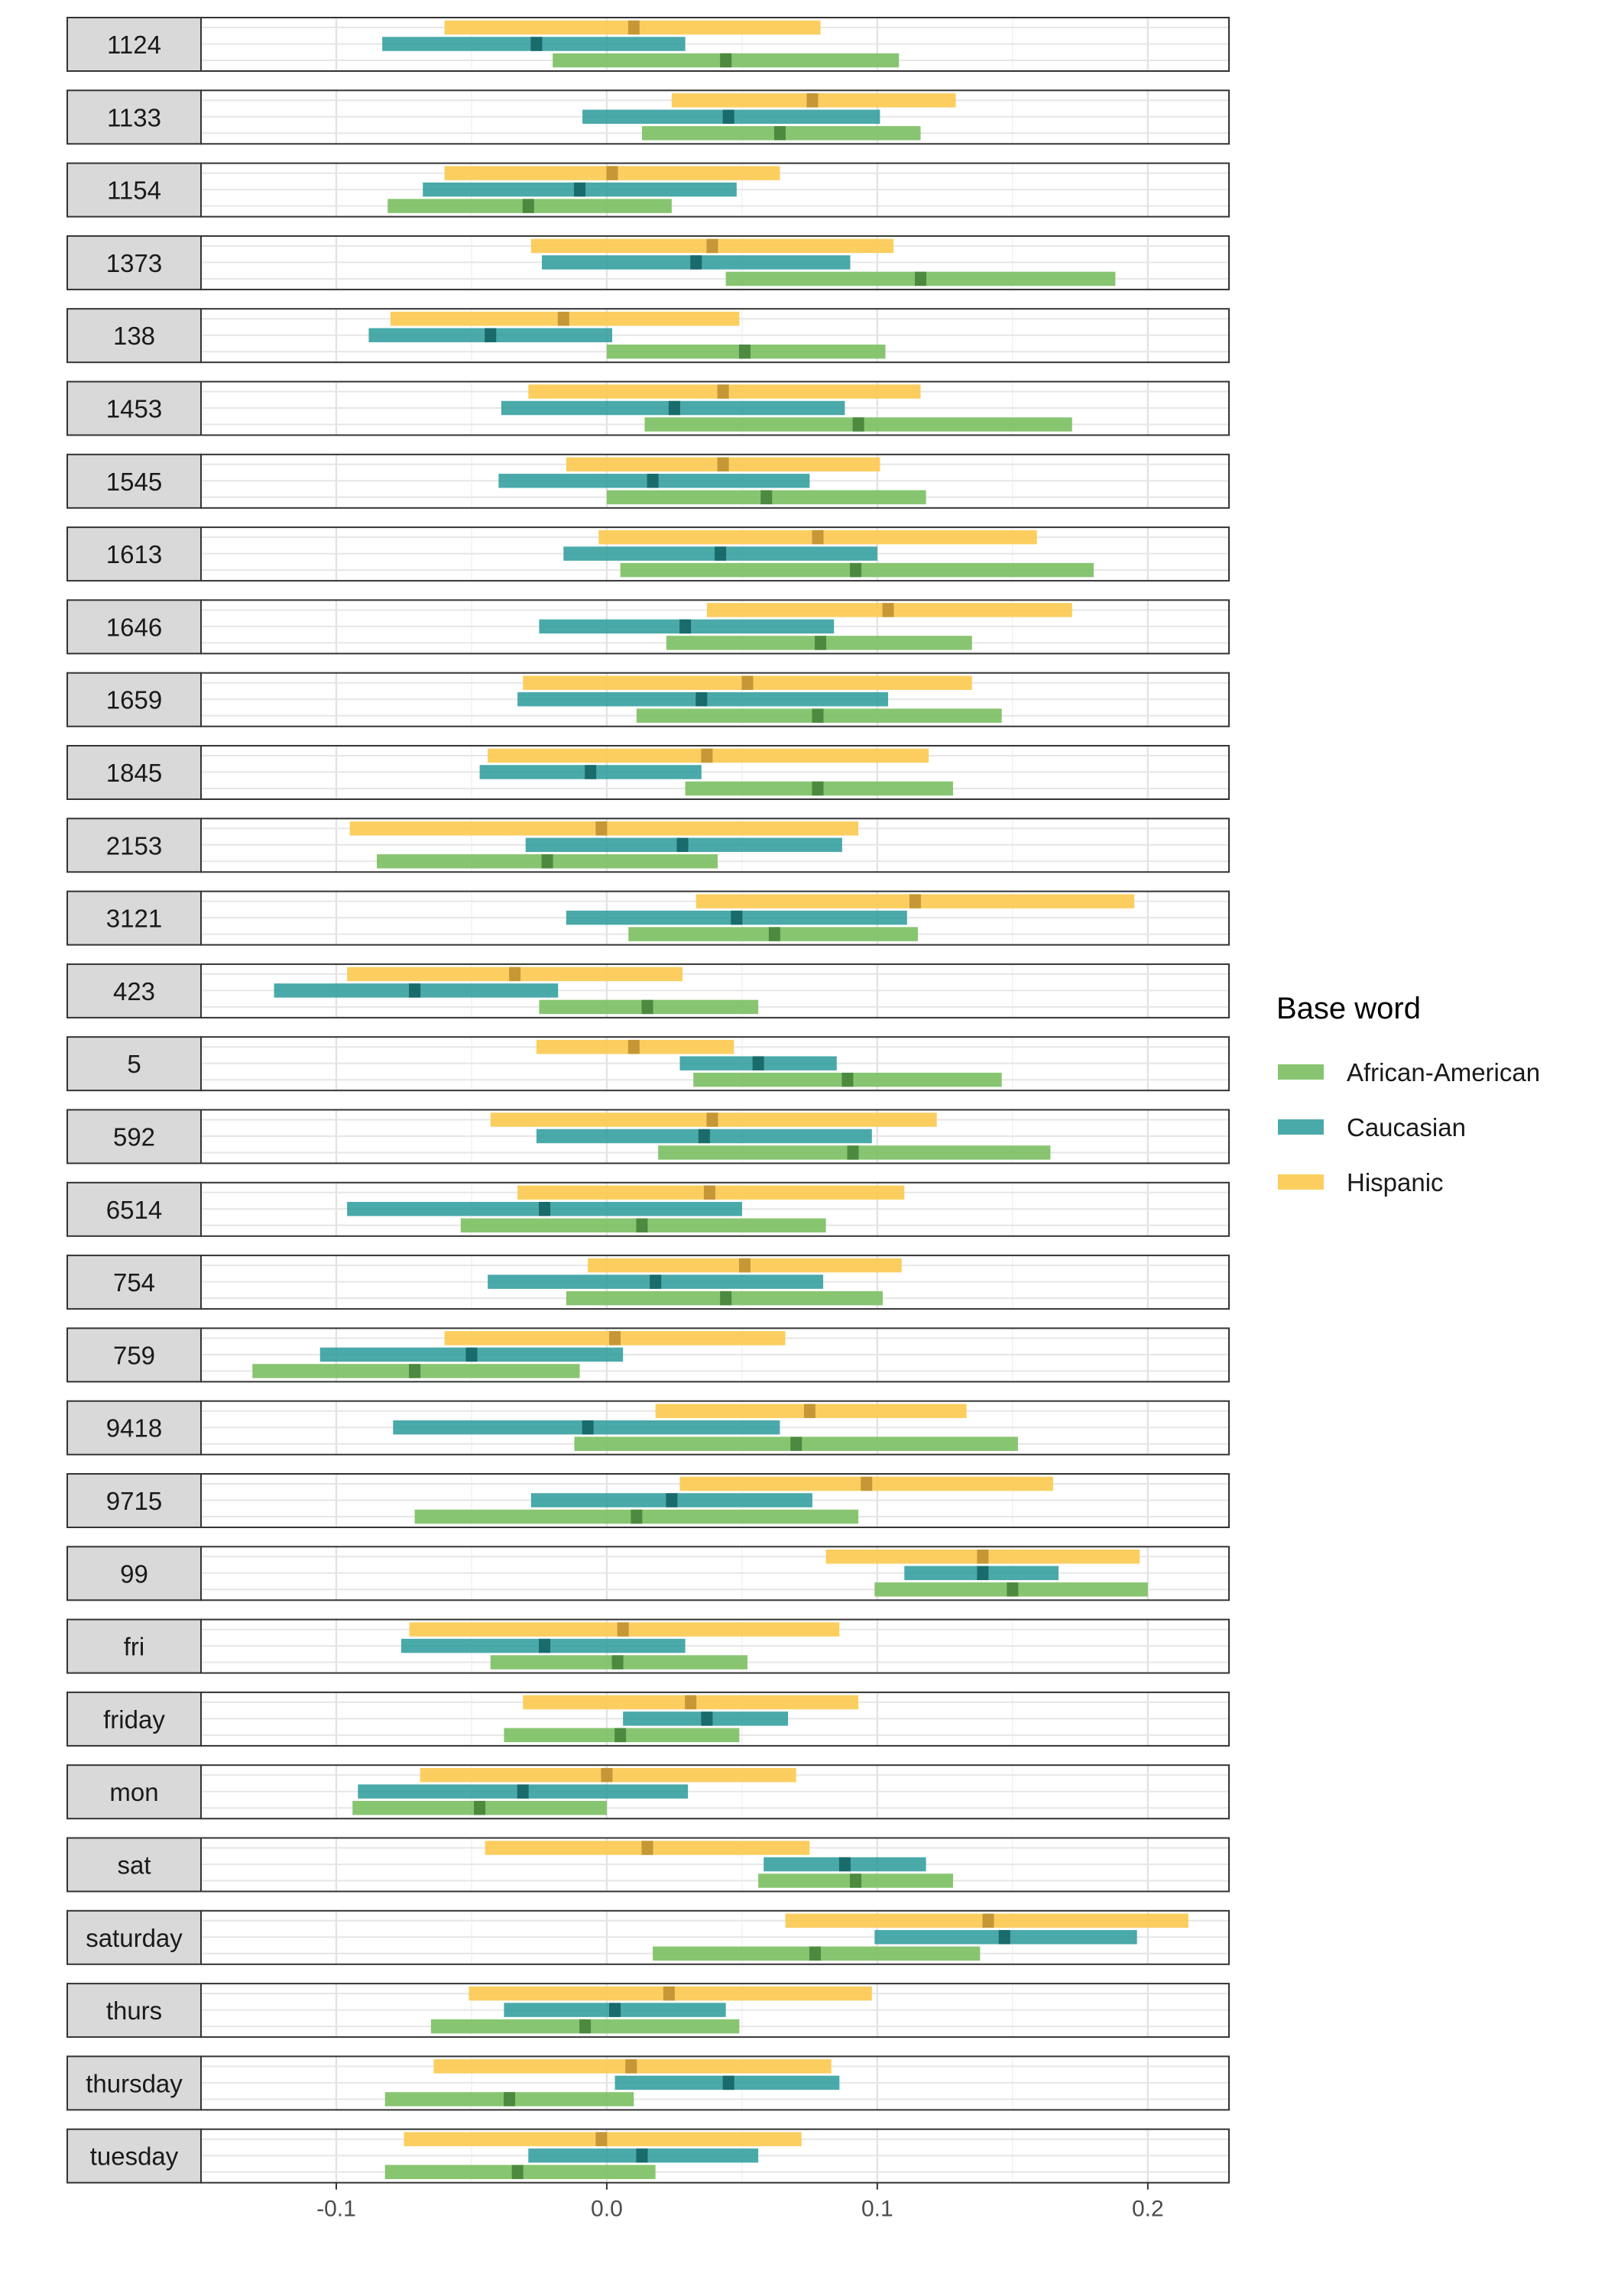  I want to click on facet-label: 1373, so click(134, 263).